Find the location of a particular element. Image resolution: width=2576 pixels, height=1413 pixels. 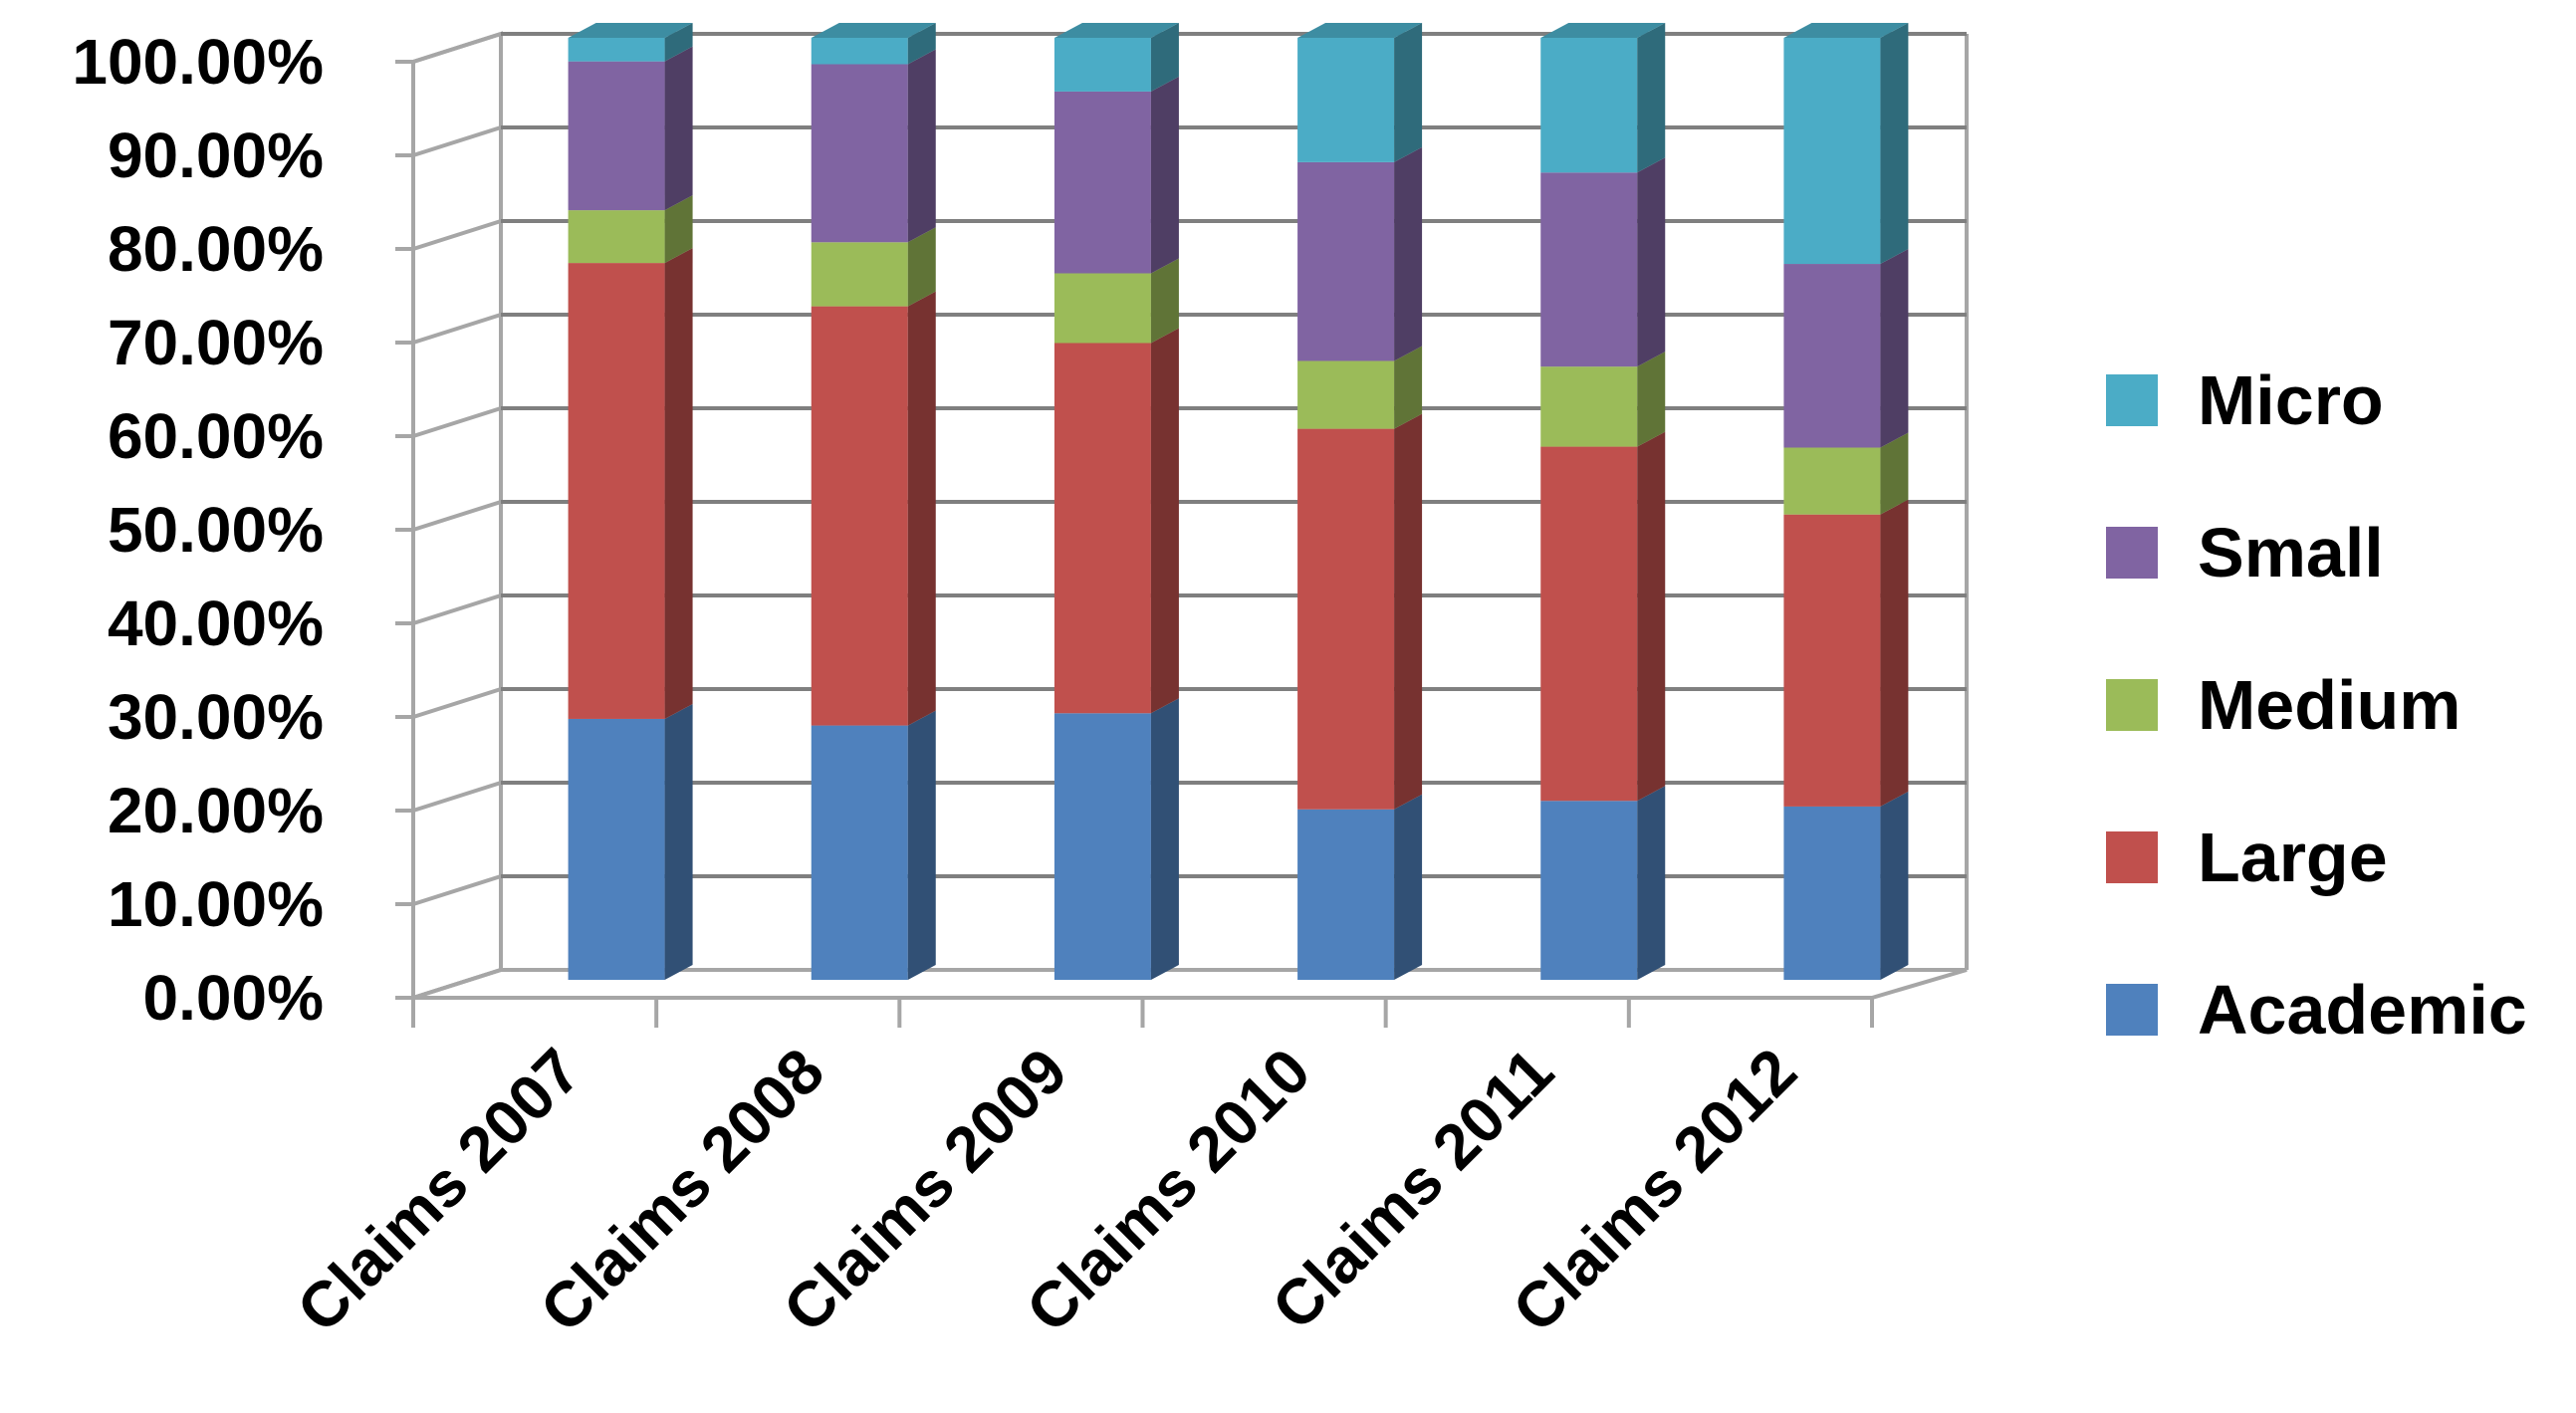

y-tick-label: 40.00% is located at coordinates (216, 623).